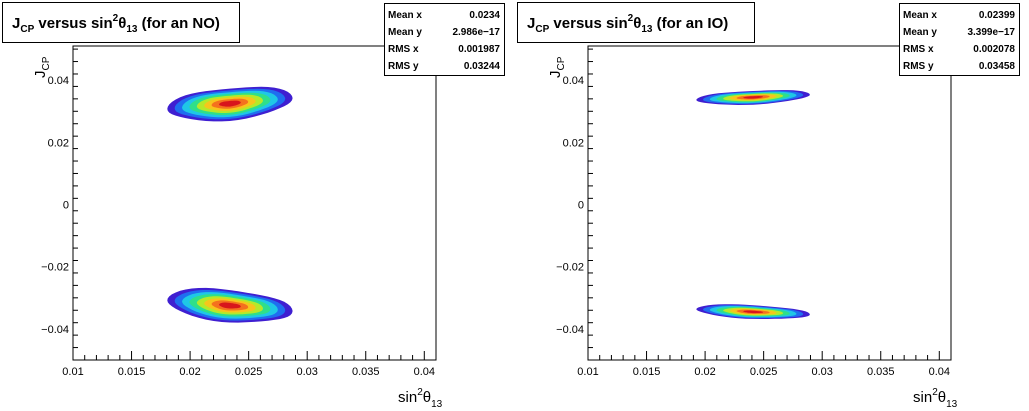 This screenshot has height=411, width=1029. What do you see at coordinates (994, 49) in the screenshot?
I see `stats-value: 0.002078` at bounding box center [994, 49].